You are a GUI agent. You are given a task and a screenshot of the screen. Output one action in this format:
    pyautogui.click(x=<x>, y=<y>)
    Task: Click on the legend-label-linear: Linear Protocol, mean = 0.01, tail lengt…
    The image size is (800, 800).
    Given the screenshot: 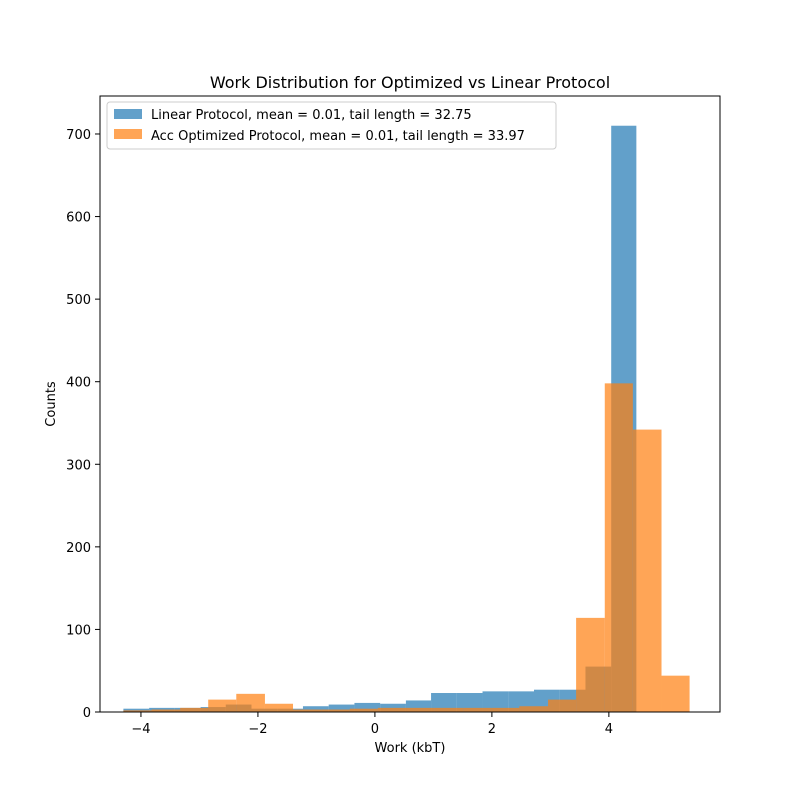 What is the action you would take?
    pyautogui.click(x=311, y=115)
    